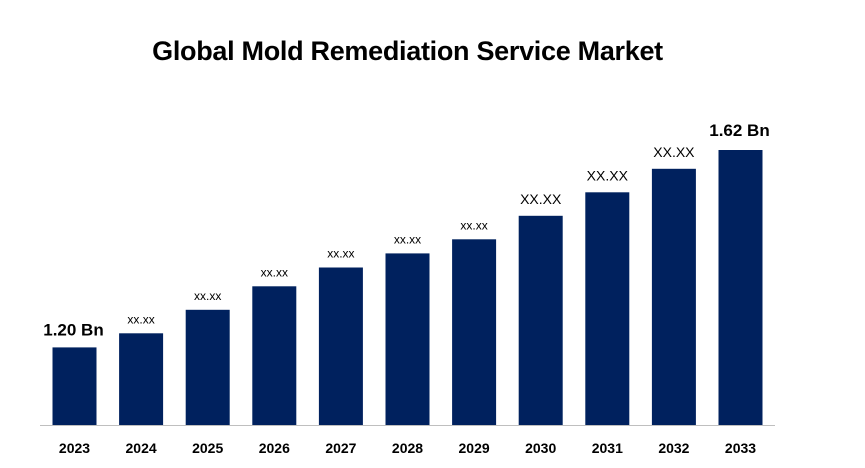 This screenshot has height=468, width=865. What do you see at coordinates (673, 297) in the screenshot?
I see `bar-2032` at bounding box center [673, 297].